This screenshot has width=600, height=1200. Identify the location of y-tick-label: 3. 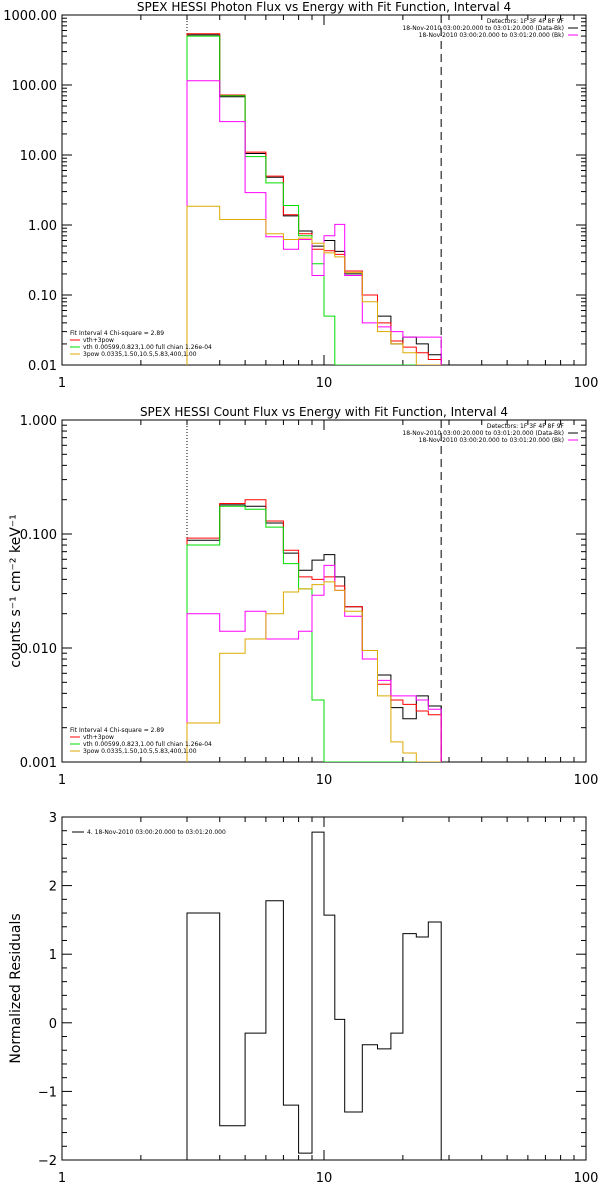
(53, 818).